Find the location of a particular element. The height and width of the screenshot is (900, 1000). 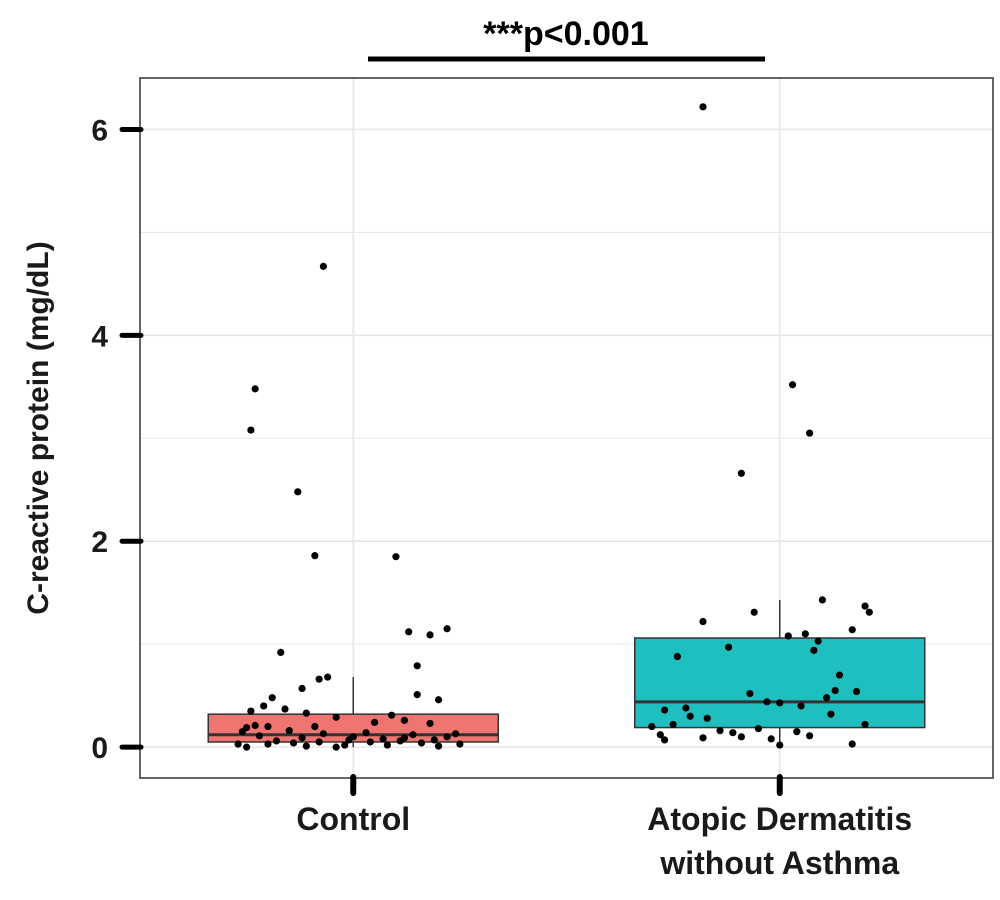

y-axis-title: C-reactive protein (mg/dL) is located at coordinates (38, 427).